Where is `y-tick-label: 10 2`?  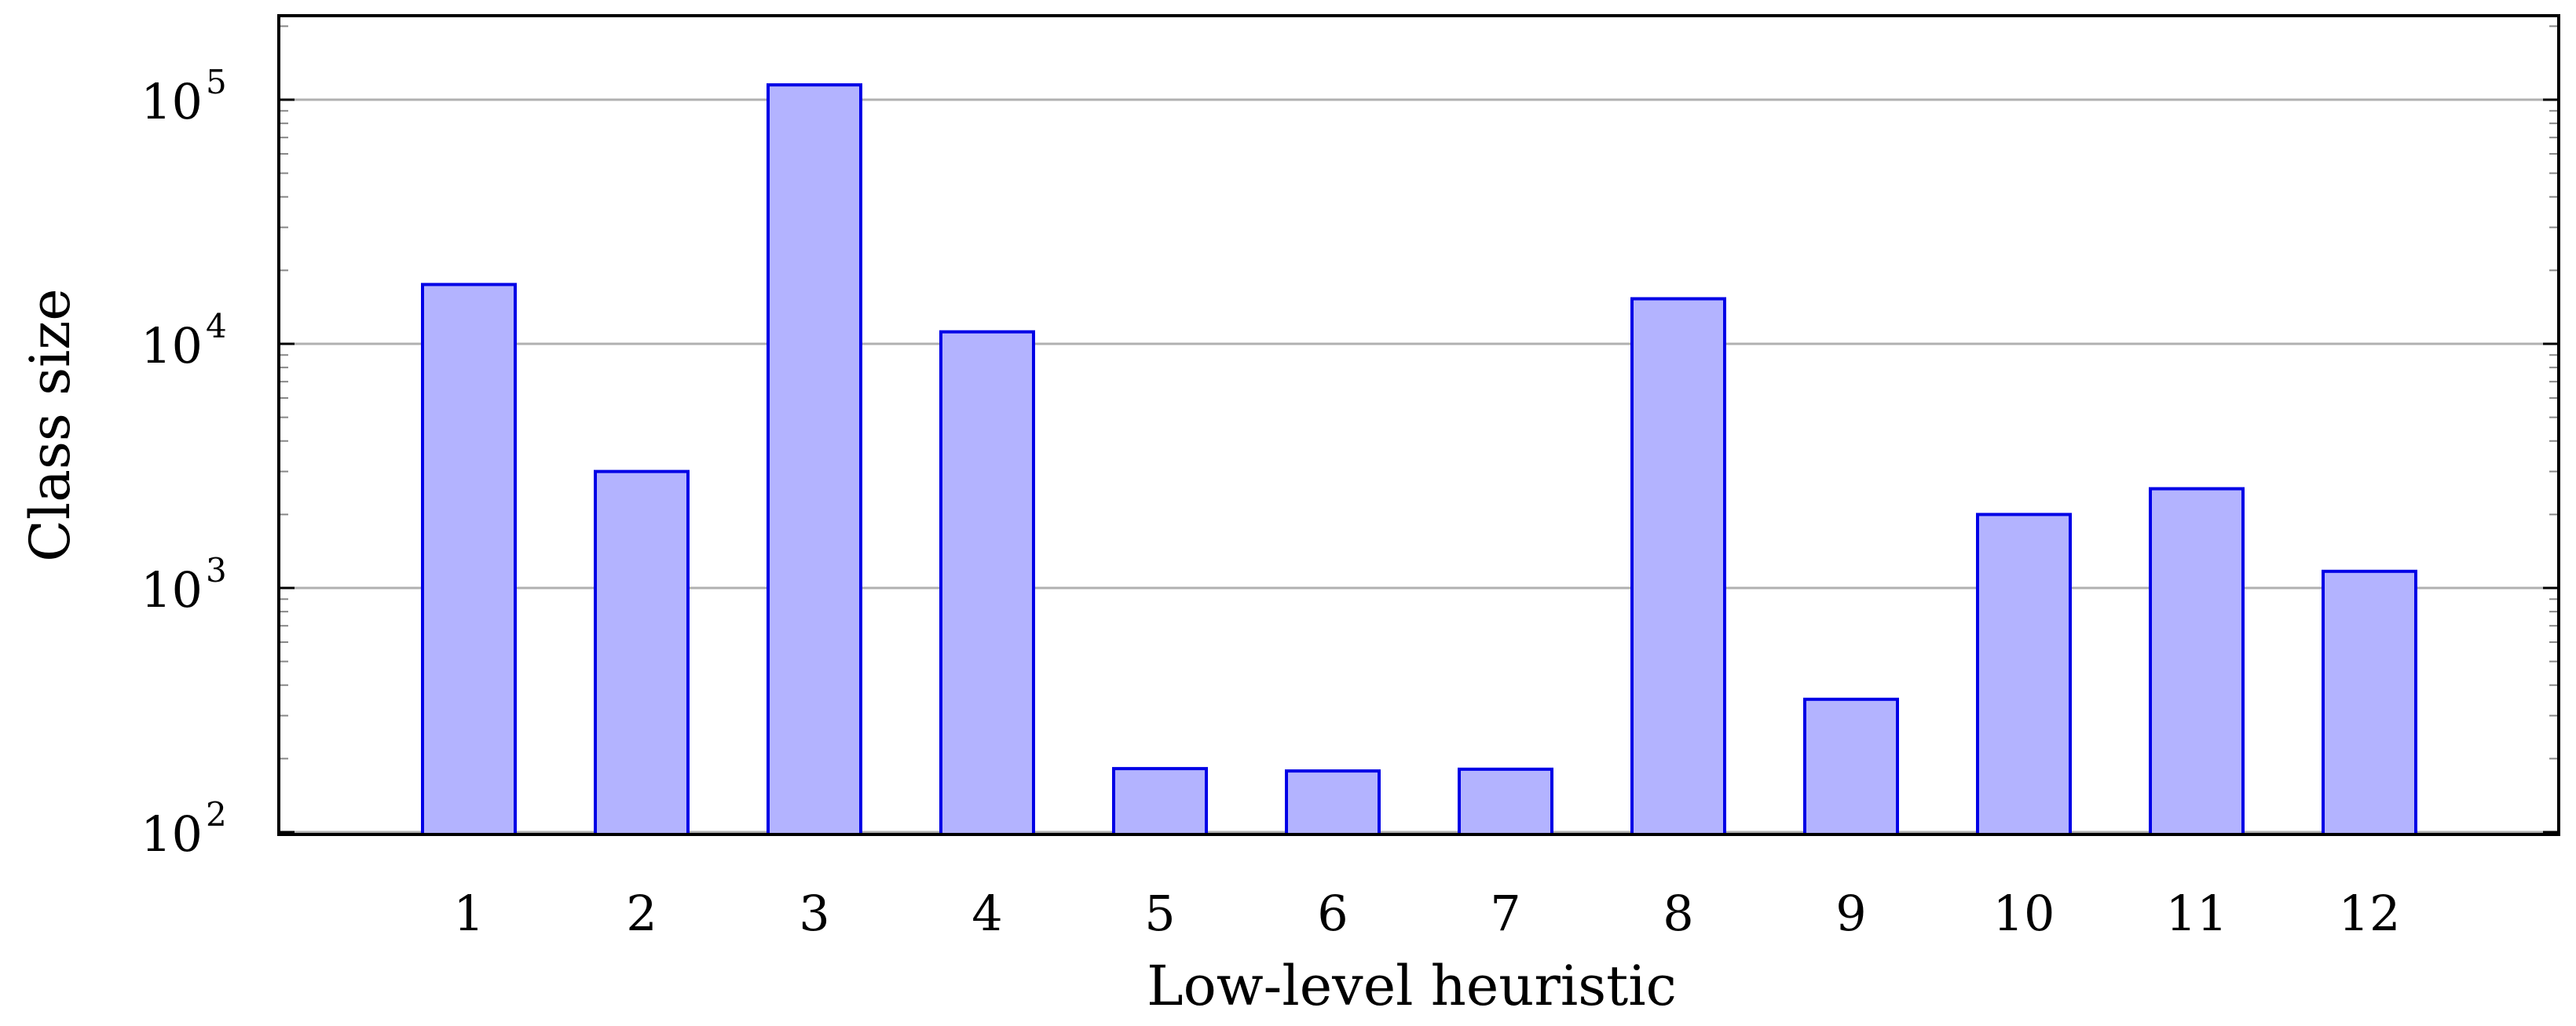 y-tick-label: 10 2 is located at coordinates (184, 829).